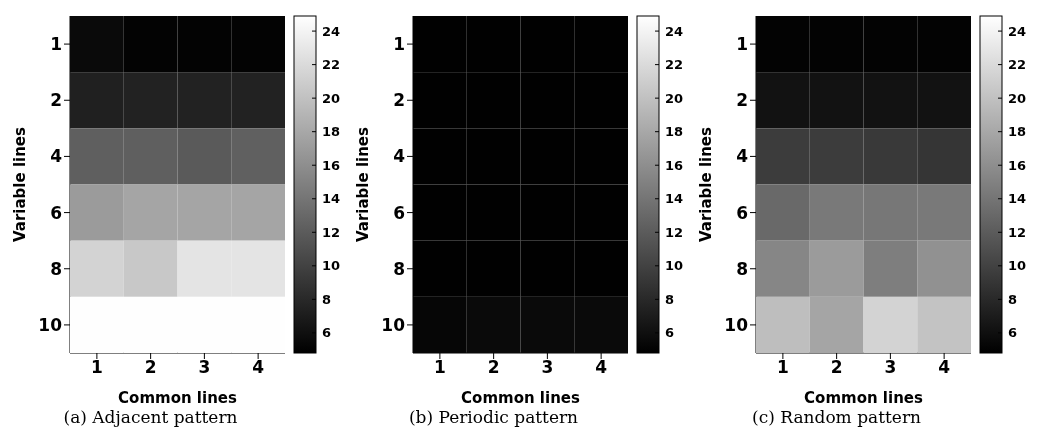 This screenshot has height=443, width=1045. I want to click on text: (c) Random pattern, so click(836, 417).